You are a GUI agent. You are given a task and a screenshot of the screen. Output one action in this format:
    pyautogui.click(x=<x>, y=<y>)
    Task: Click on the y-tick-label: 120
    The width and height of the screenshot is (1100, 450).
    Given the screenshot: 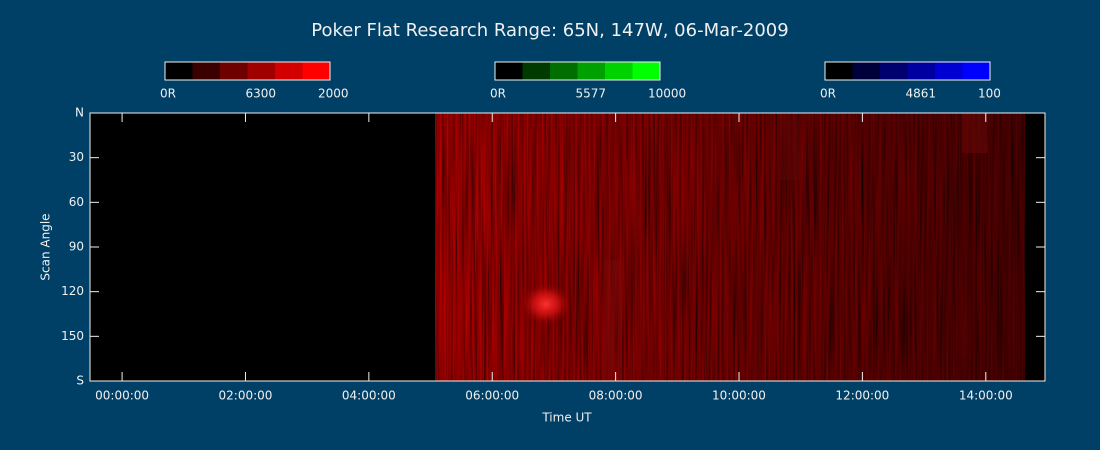 What is the action you would take?
    pyautogui.click(x=72, y=291)
    